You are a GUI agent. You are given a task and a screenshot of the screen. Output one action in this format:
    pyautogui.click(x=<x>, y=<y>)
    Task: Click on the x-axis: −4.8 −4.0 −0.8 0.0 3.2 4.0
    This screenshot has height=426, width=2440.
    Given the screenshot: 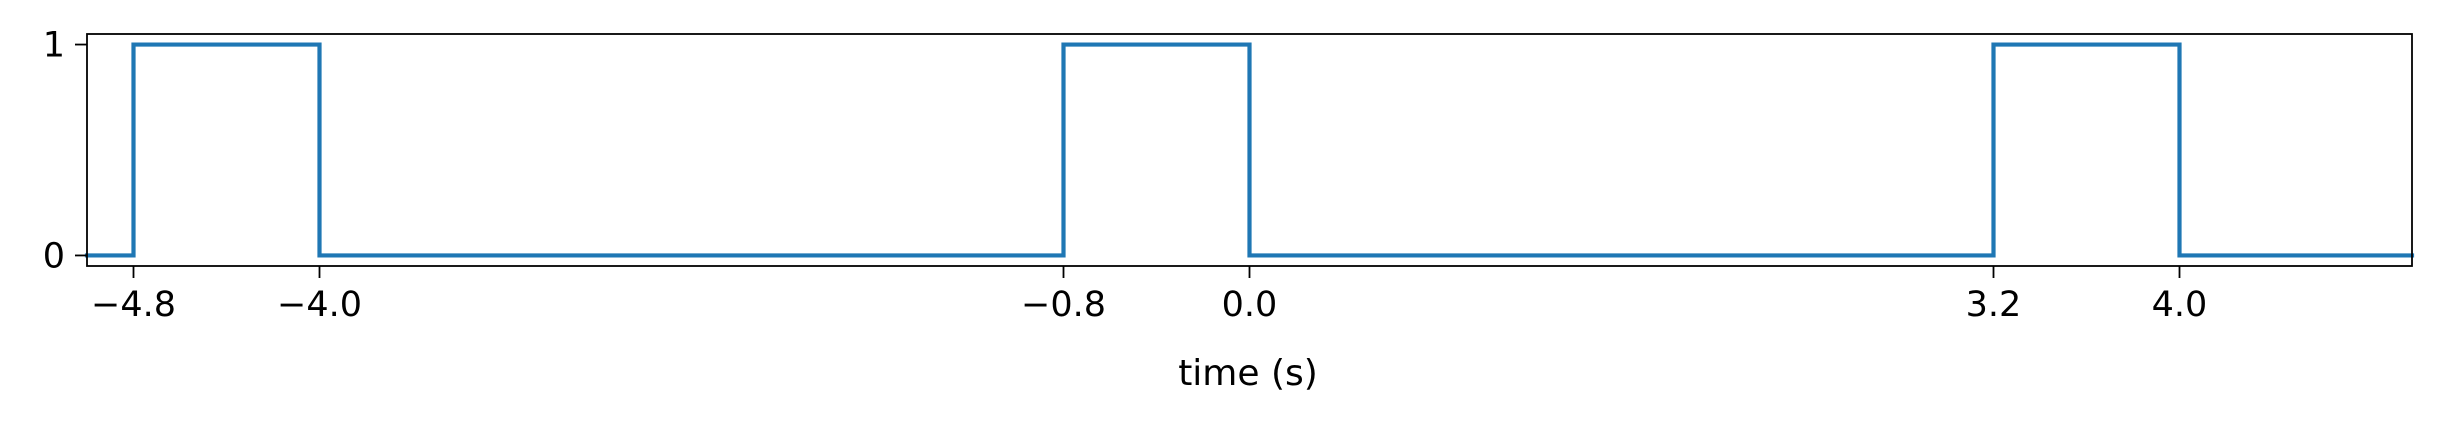 What is the action you would take?
    pyautogui.click(x=1149, y=295)
    